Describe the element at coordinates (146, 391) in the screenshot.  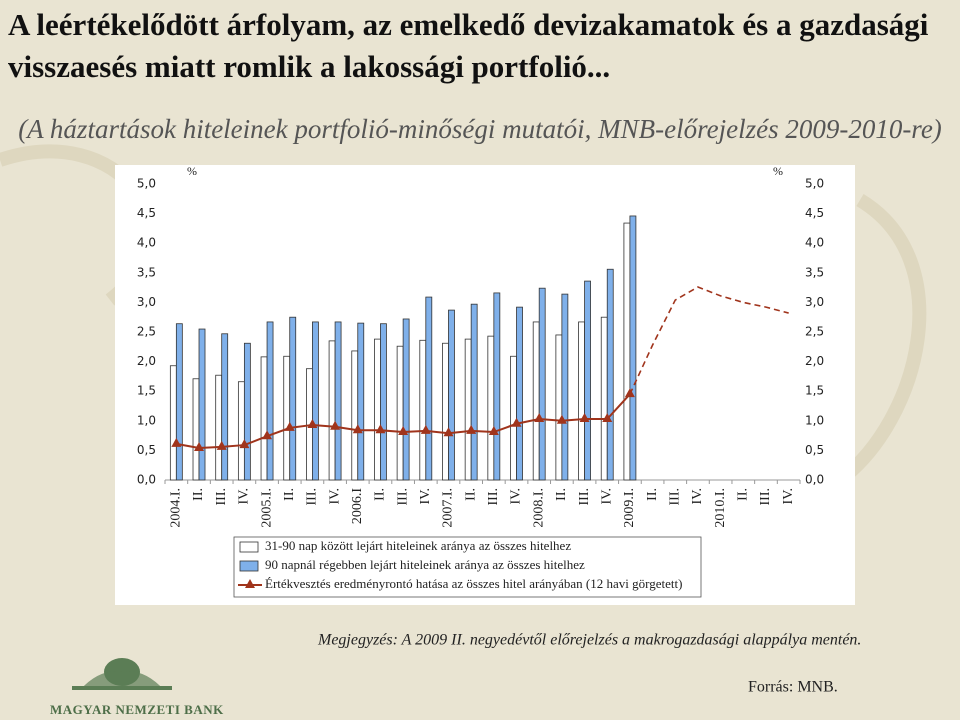
I see `y-tick-label: 1,5` at that location.